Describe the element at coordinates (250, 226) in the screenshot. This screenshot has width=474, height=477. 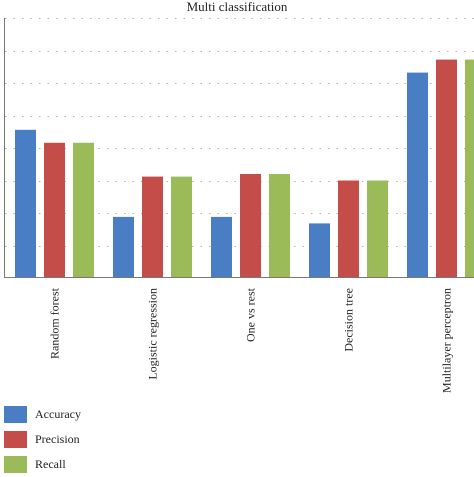
I see `bar-precision-one-vs-rest` at that location.